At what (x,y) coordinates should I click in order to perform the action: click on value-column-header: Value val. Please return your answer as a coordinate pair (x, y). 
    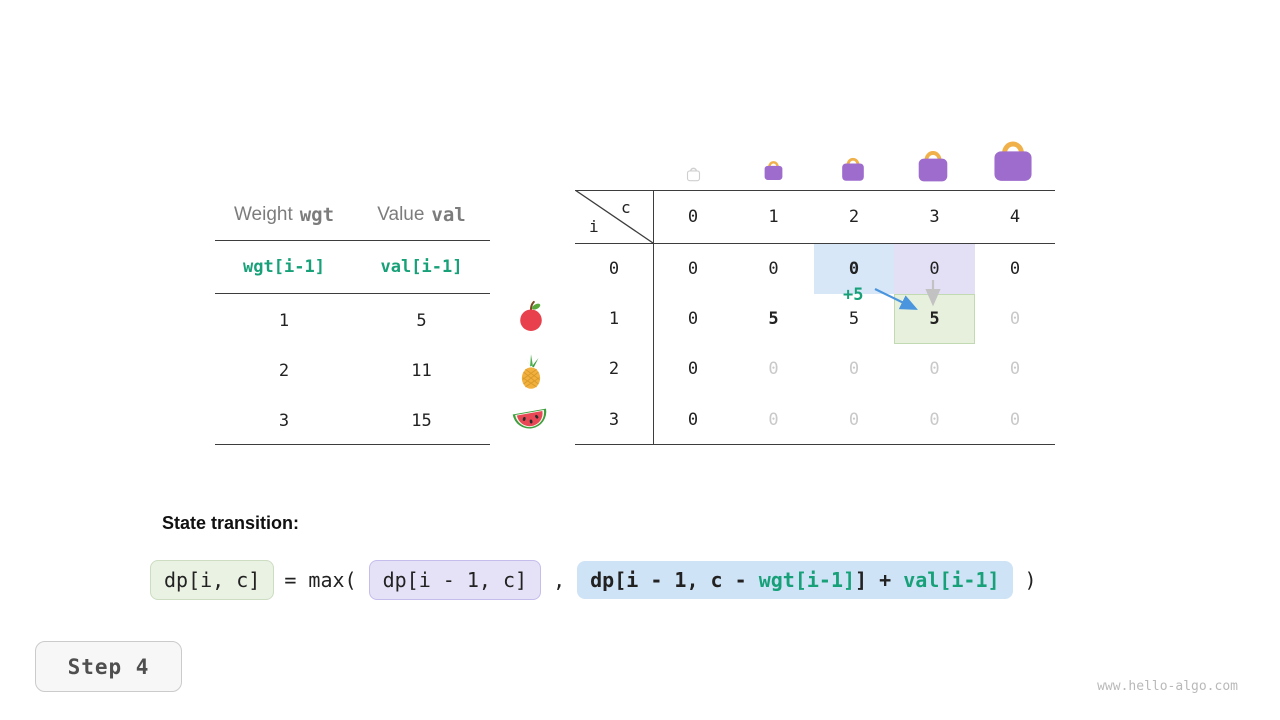
    Looking at the image, I should click on (421, 215).